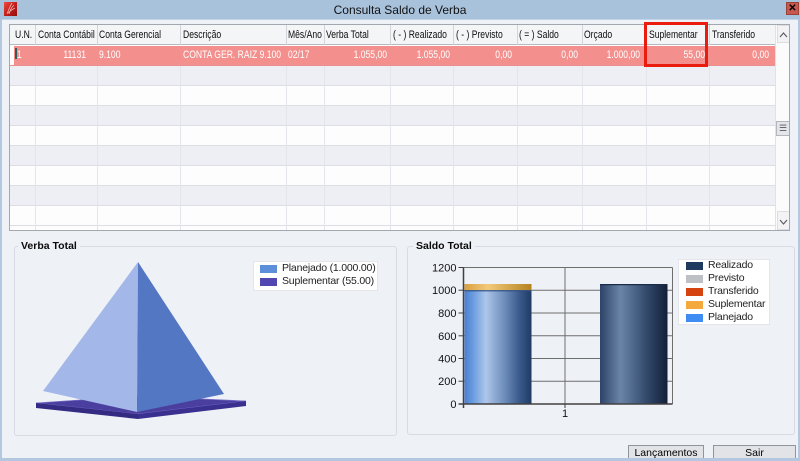 The height and width of the screenshot is (461, 800). I want to click on svg-text: 800, so click(447, 314).